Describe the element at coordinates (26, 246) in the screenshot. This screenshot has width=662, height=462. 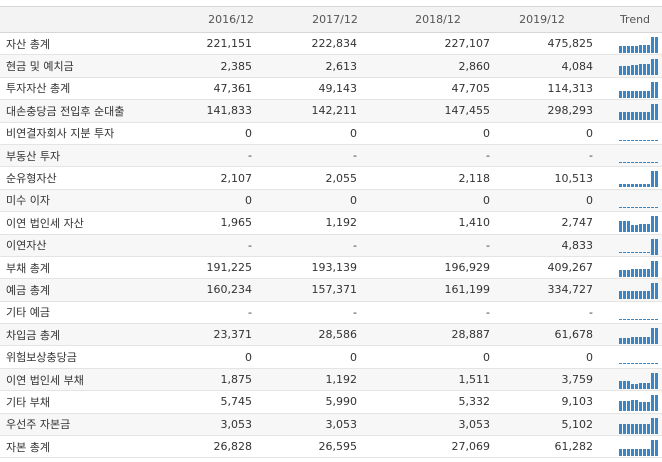
I see `row-label: 이연자산` at that location.